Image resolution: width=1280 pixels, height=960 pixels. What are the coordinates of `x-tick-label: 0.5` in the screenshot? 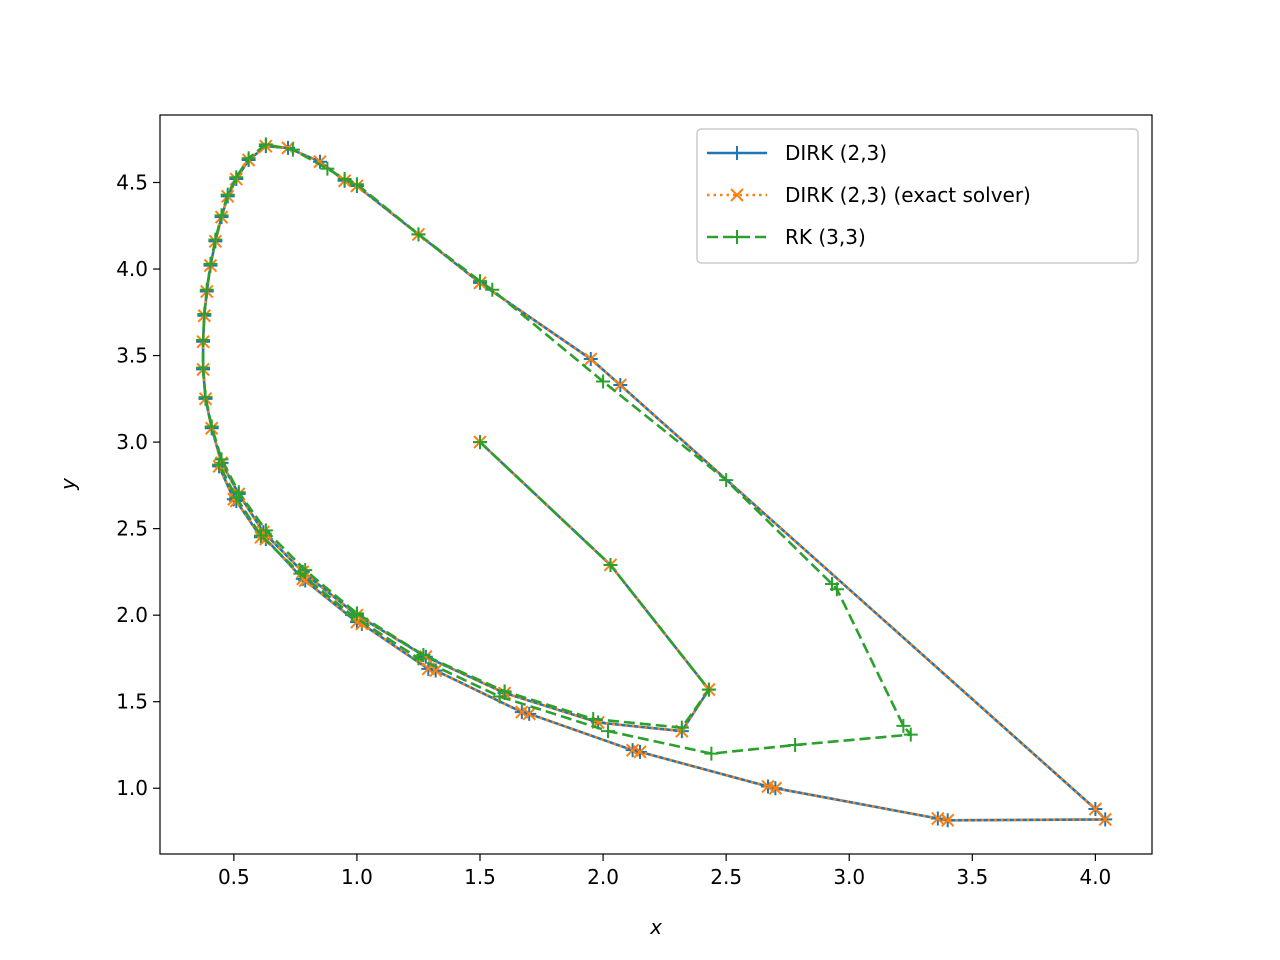 It's located at (234, 877).